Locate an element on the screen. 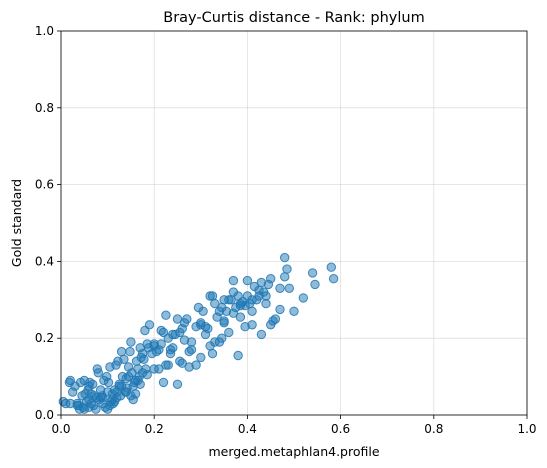  chart-title: Bray-Curtis distance - Rank: phylum is located at coordinates (293, 18).